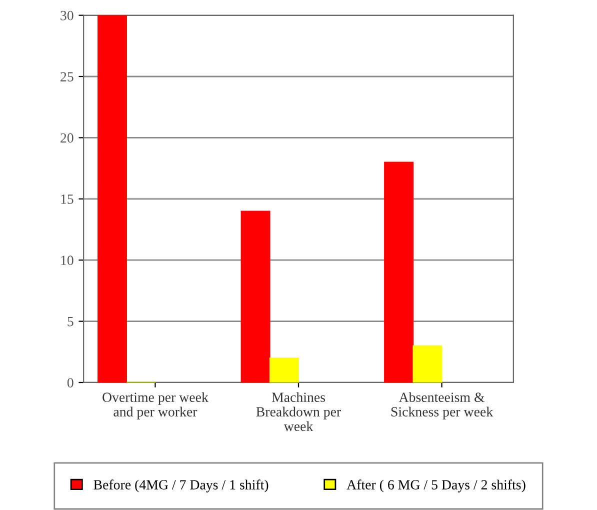  What do you see at coordinates (70, 383) in the screenshot?
I see `y-tick-label: 0` at bounding box center [70, 383].